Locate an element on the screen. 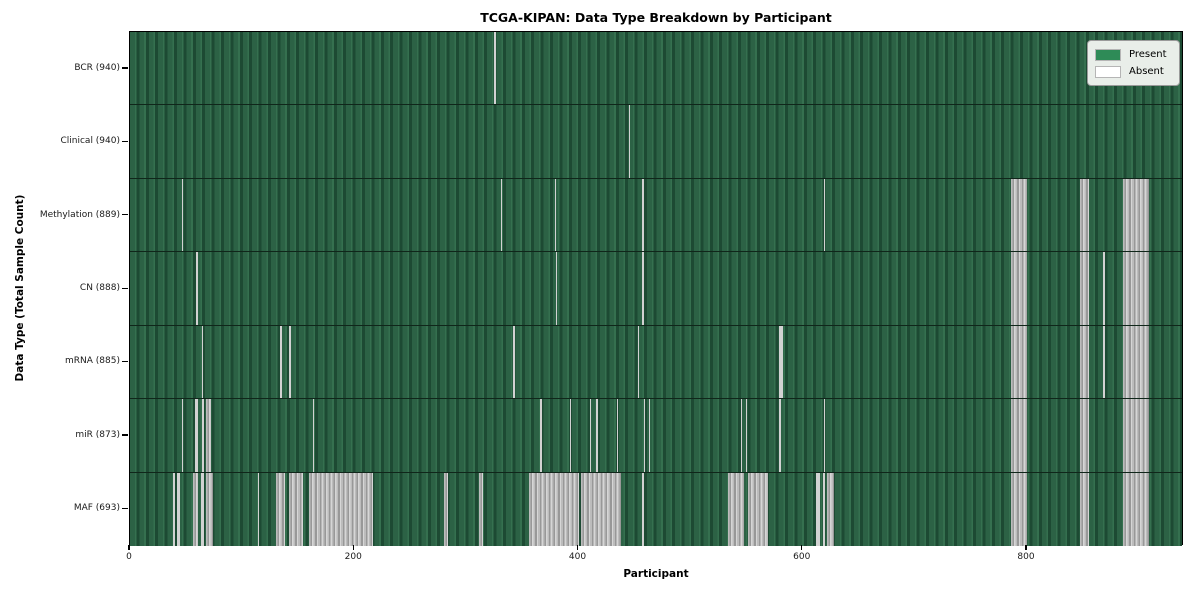 The image size is (1200, 600). x-tick-label: 400 is located at coordinates (577, 557).